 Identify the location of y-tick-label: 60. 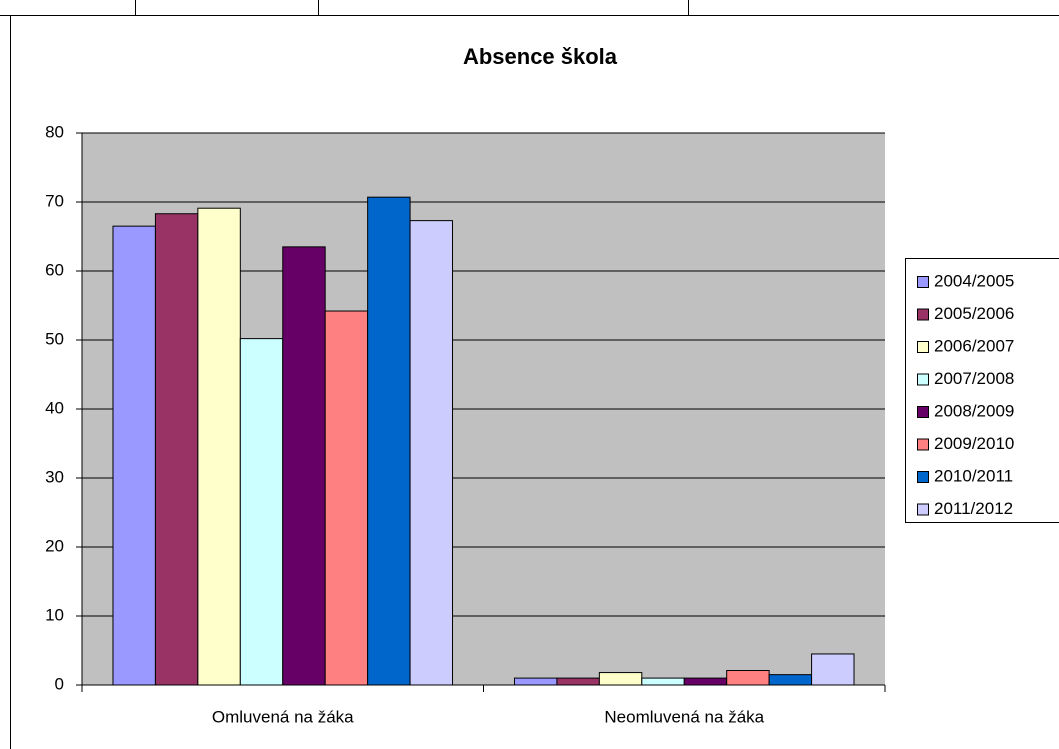
(54, 269).